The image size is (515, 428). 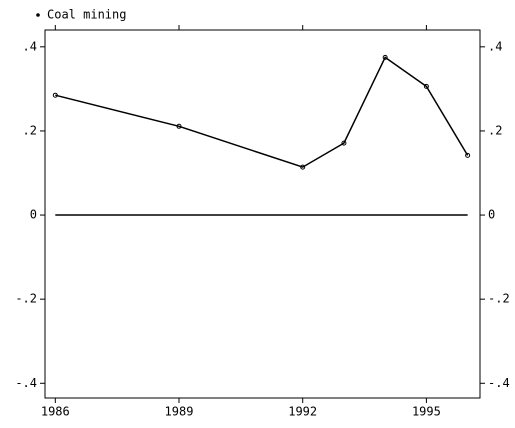 What do you see at coordinates (33, 215) in the screenshot?
I see `y-tick-label: 0` at bounding box center [33, 215].